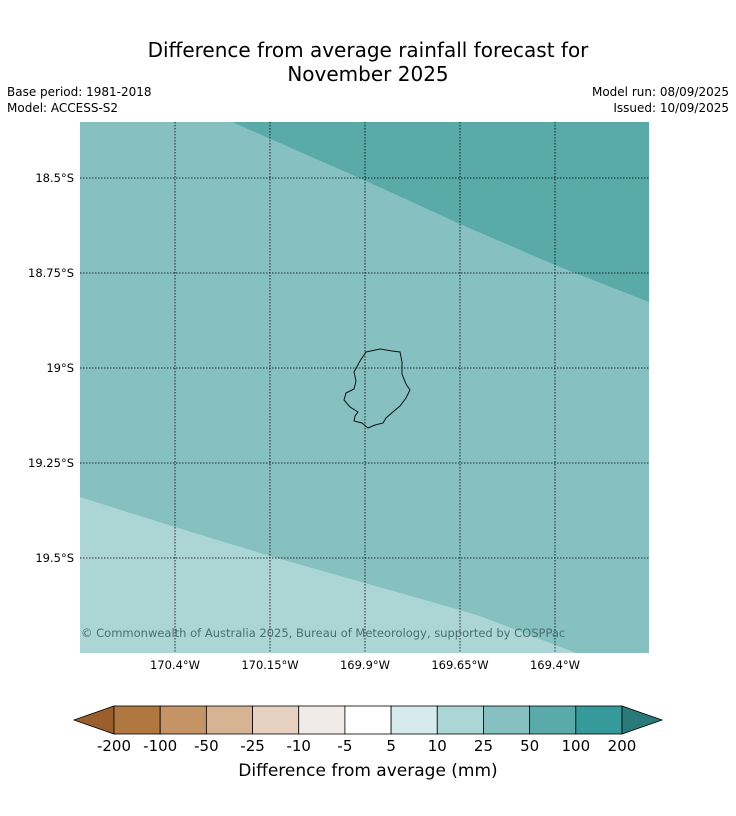  What do you see at coordinates (483, 746) in the screenshot?
I see `colorbar-tick-label: 25` at bounding box center [483, 746].